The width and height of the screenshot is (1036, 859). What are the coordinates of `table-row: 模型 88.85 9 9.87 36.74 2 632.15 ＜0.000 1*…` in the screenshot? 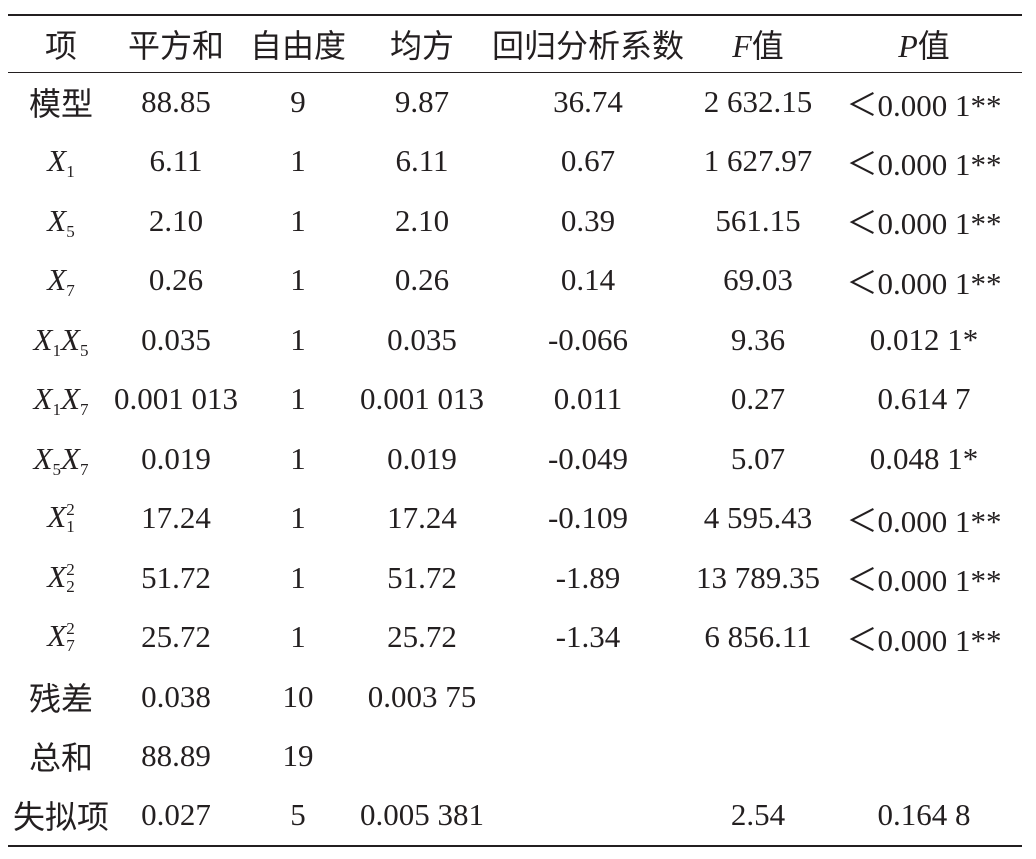 It's located at (515, 102).